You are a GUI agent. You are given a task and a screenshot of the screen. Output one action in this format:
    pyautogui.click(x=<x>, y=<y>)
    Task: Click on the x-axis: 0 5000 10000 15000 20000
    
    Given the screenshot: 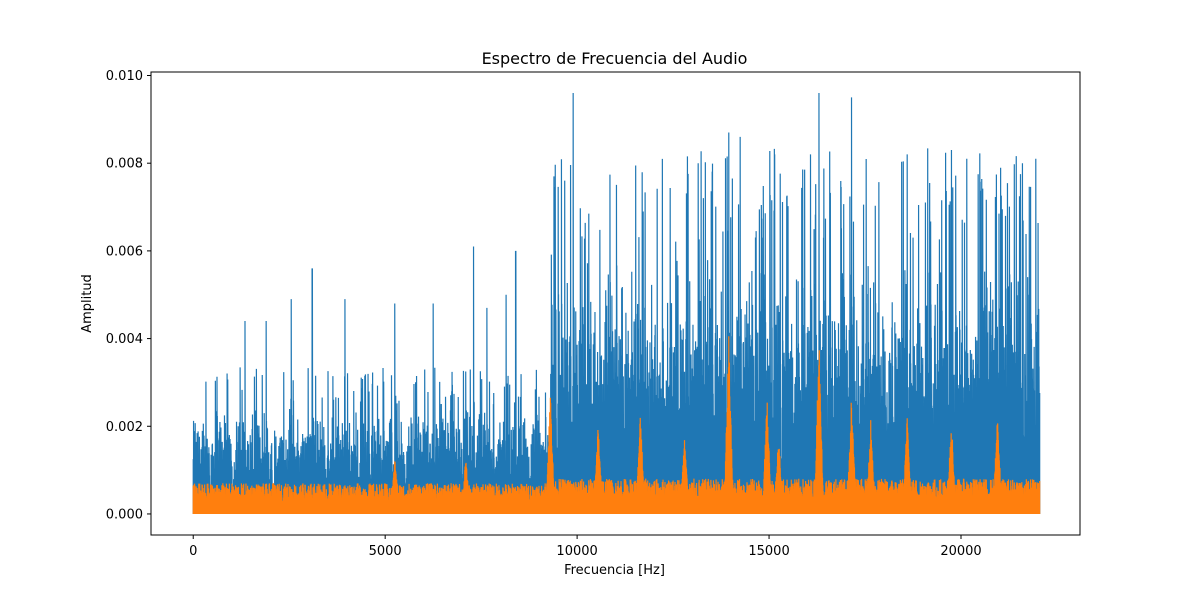 What is the action you would take?
    pyautogui.click(x=585, y=547)
    